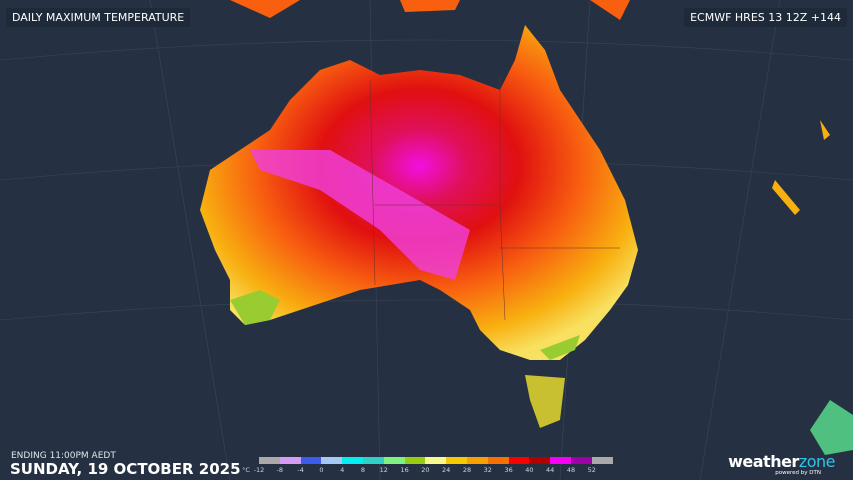  What do you see at coordinates (591, 470) in the screenshot?
I see `legend-tick-label: 52` at bounding box center [591, 470].